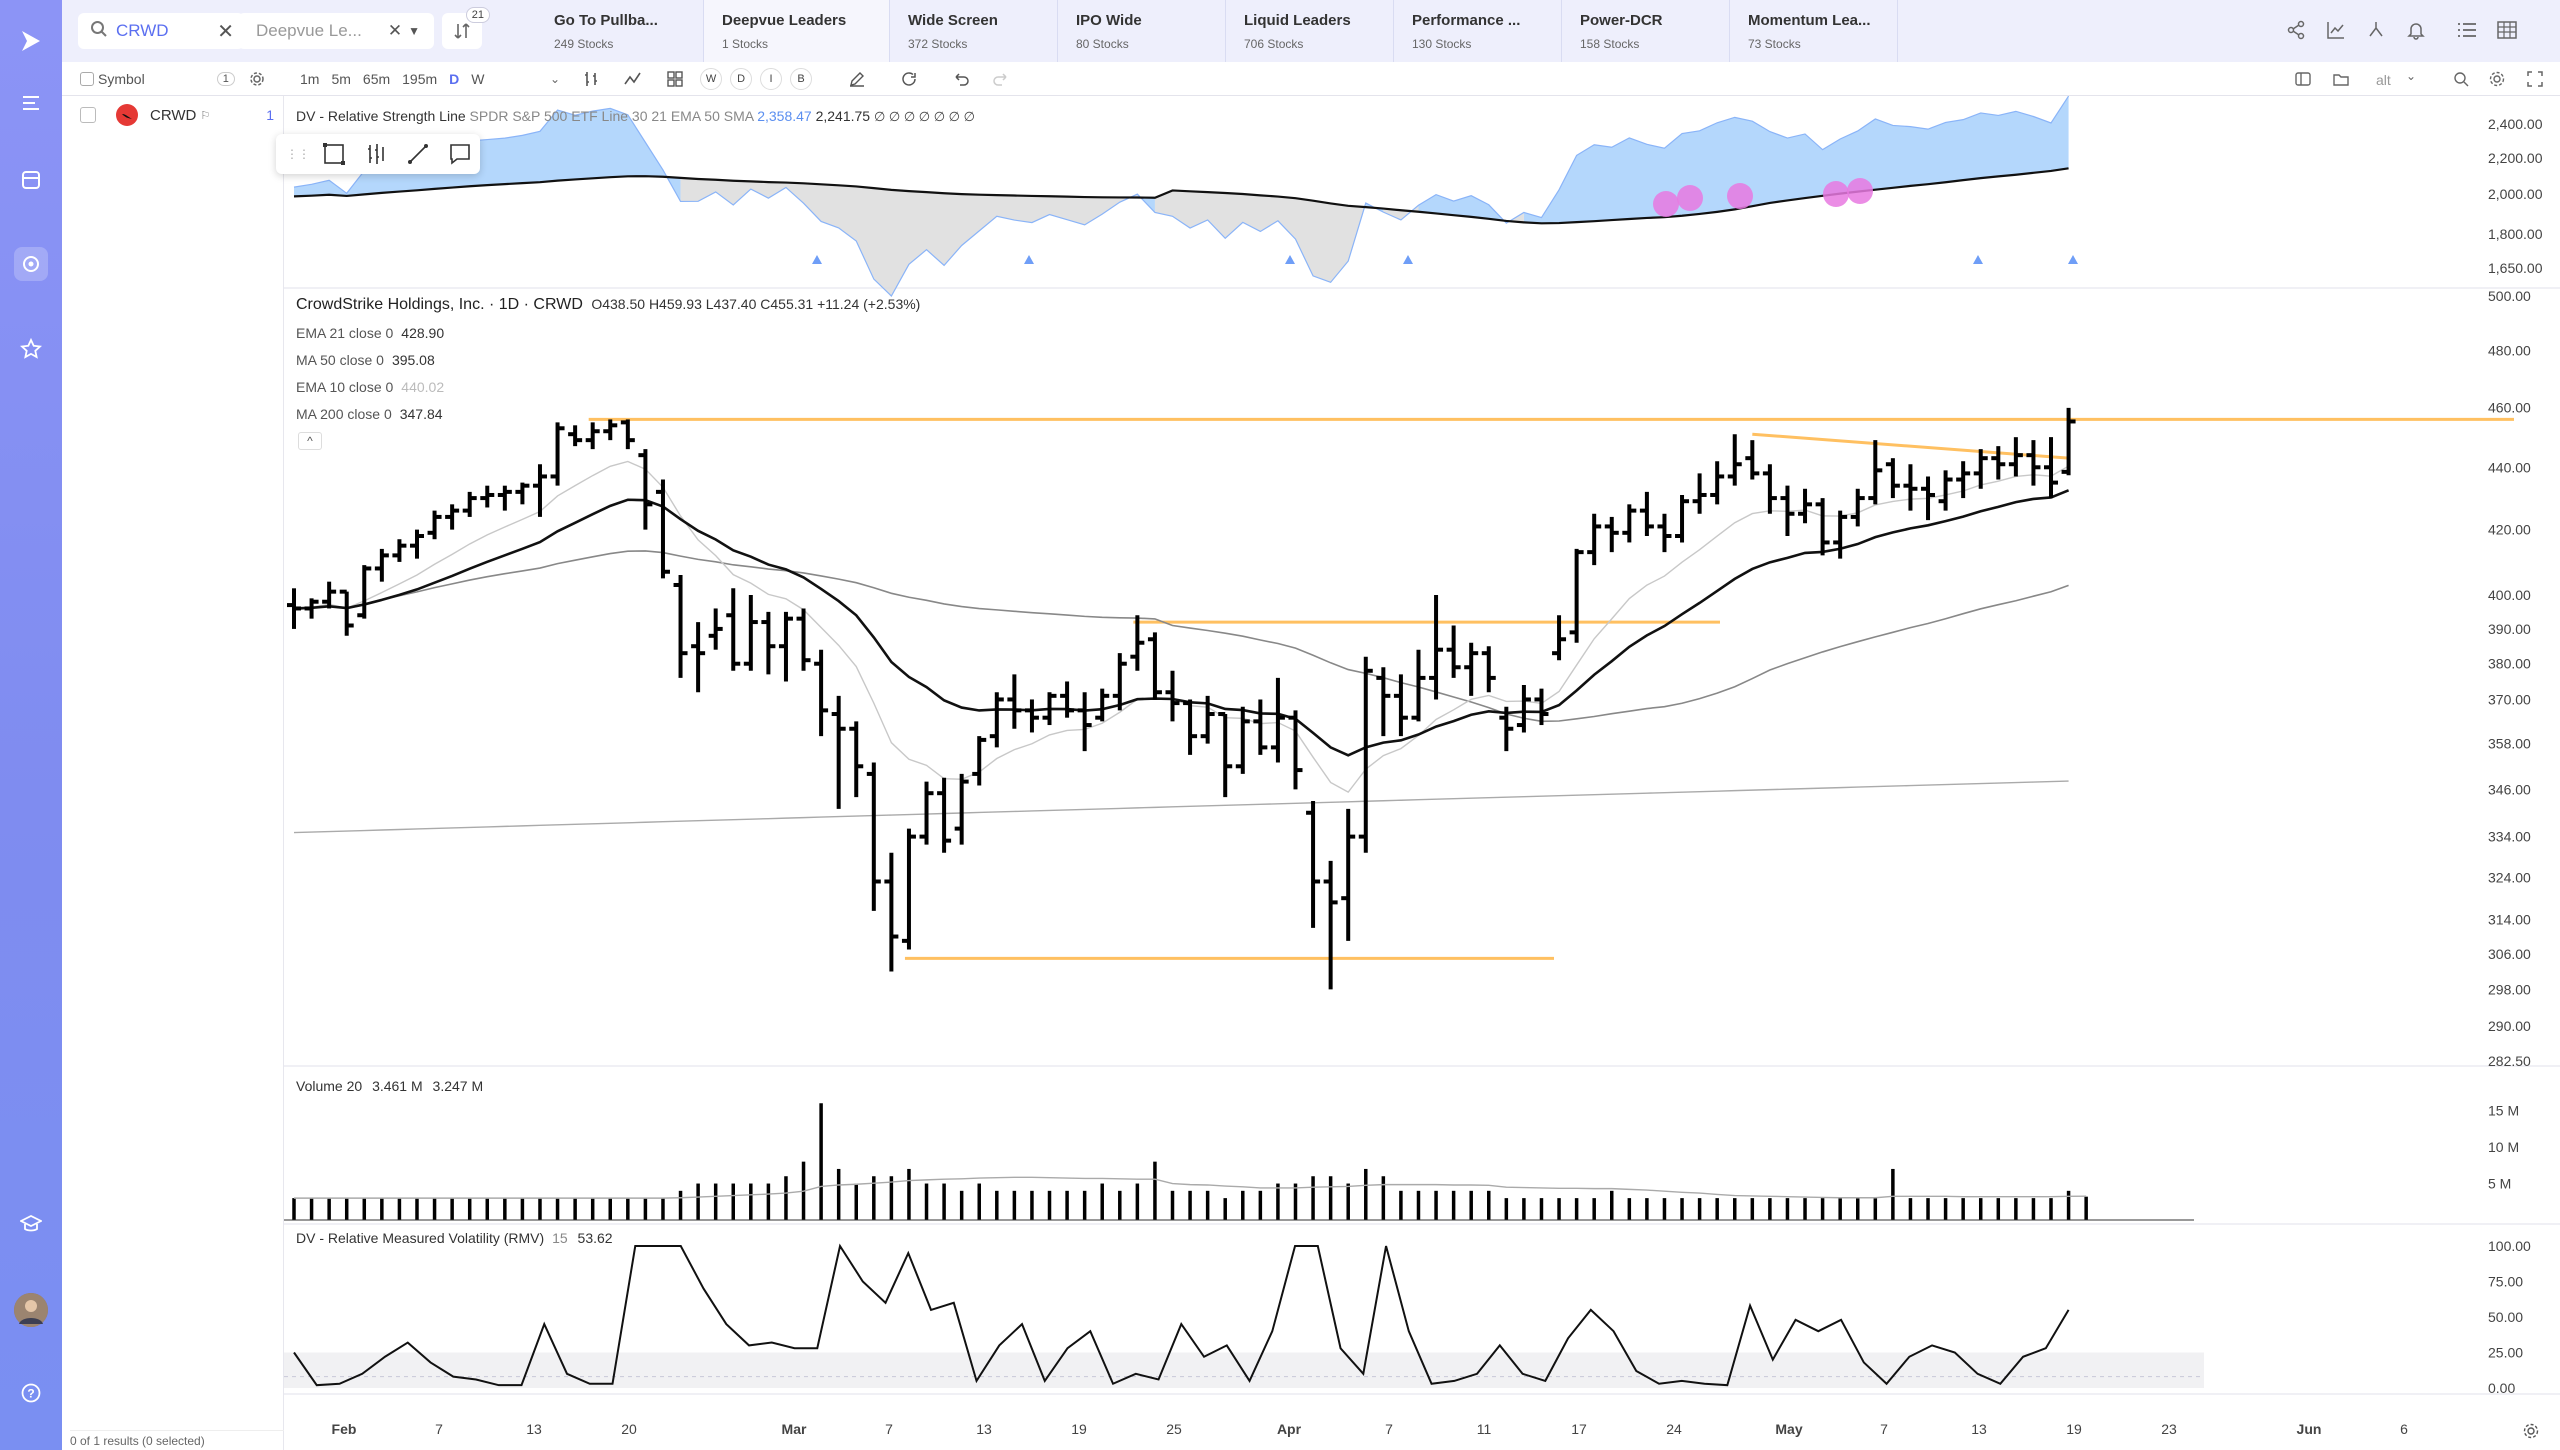 Image resolution: width=2560 pixels, height=1450 pixels. I want to click on bar-type-icon, so click(591, 79).